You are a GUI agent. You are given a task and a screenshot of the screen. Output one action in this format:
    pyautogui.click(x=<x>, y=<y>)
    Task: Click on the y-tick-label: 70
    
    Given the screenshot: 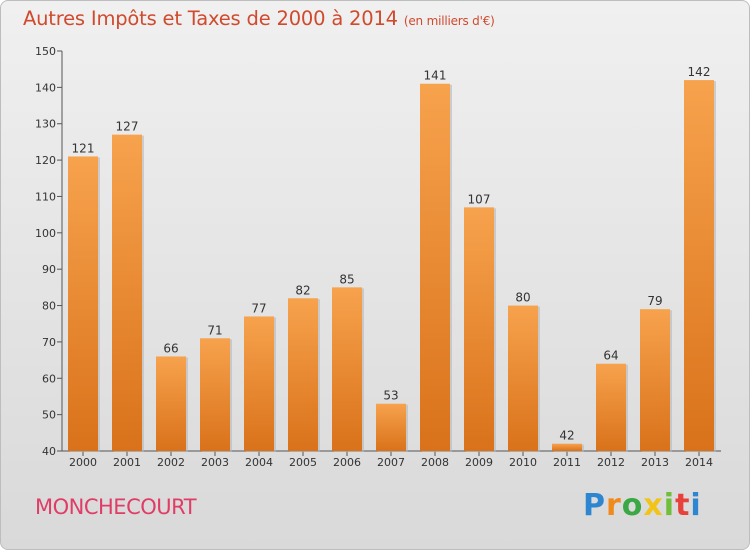 What is the action you would take?
    pyautogui.click(x=49, y=342)
    